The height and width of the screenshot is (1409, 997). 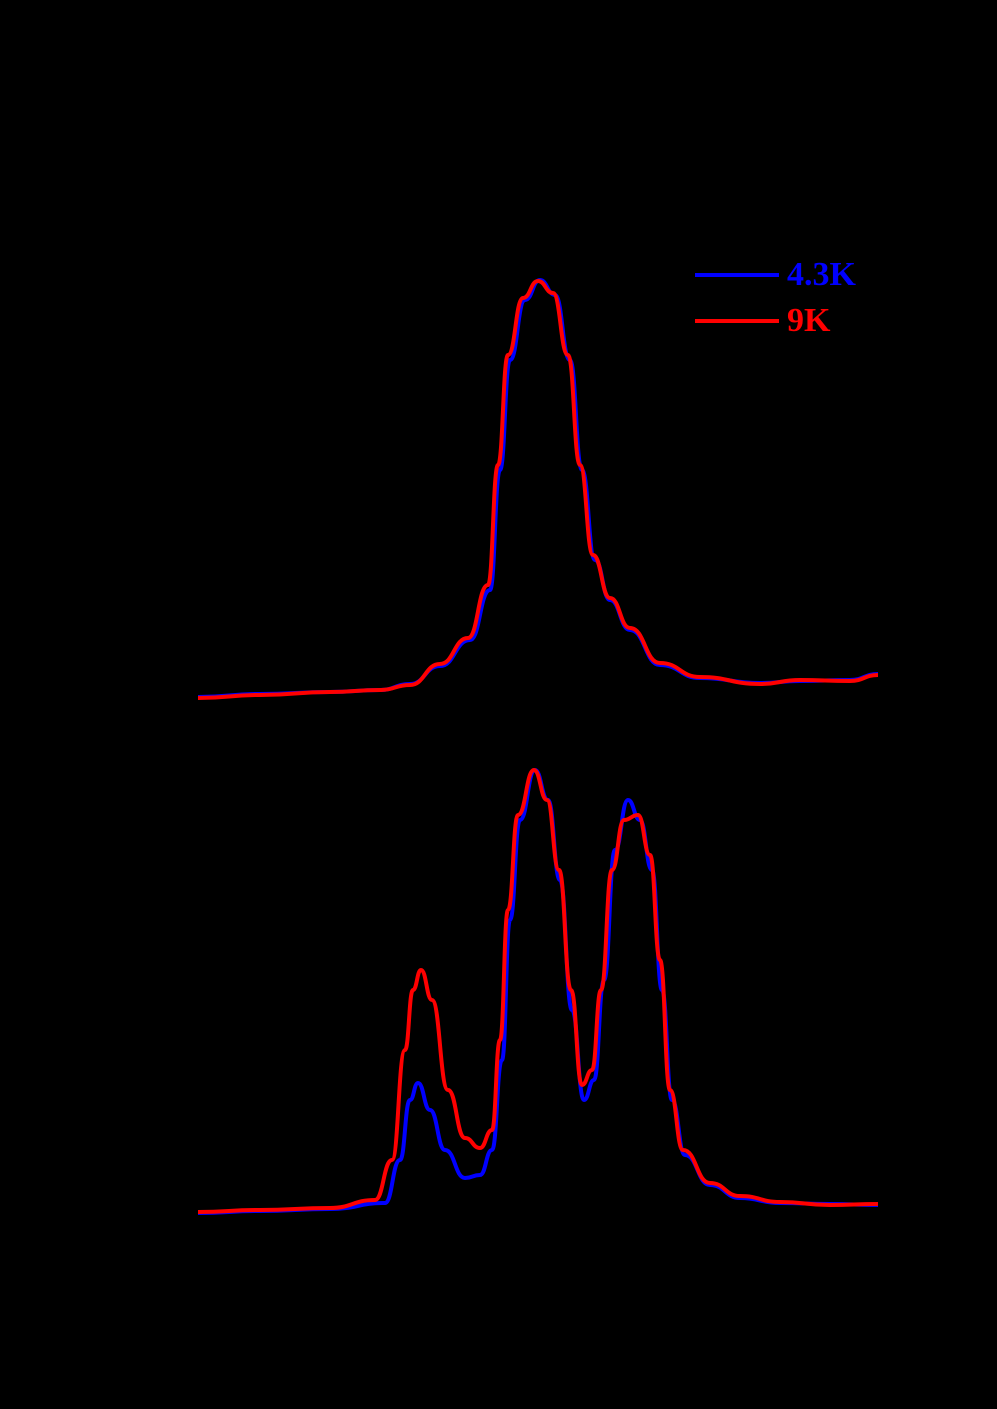 I want to click on legend: 4.3K 9K, so click(x=775, y=298).